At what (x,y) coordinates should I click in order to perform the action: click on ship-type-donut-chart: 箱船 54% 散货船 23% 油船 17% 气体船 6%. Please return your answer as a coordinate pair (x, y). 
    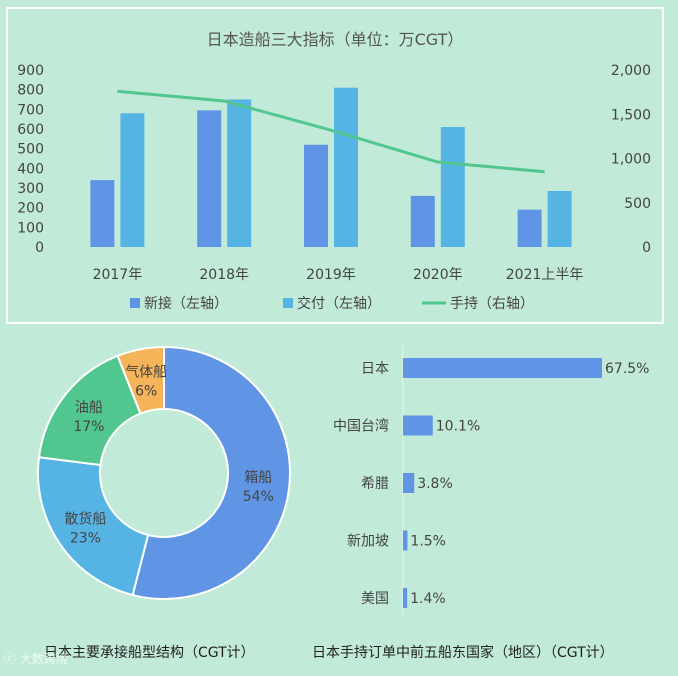
    Looking at the image, I should click on (164, 472).